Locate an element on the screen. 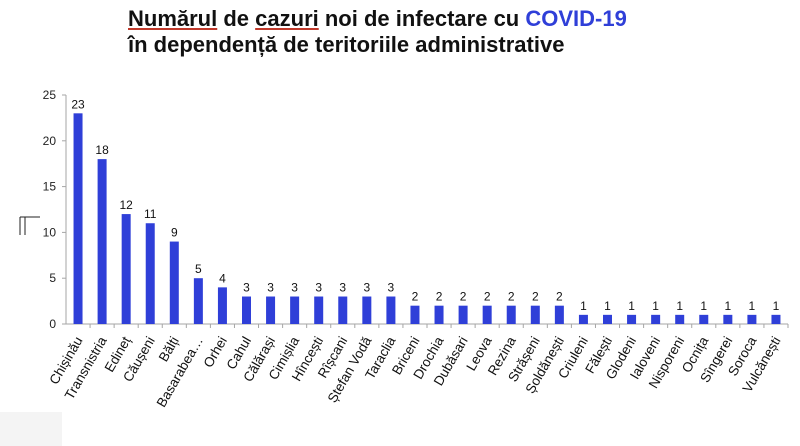  title-covid: COVID-19 is located at coordinates (576, 18).